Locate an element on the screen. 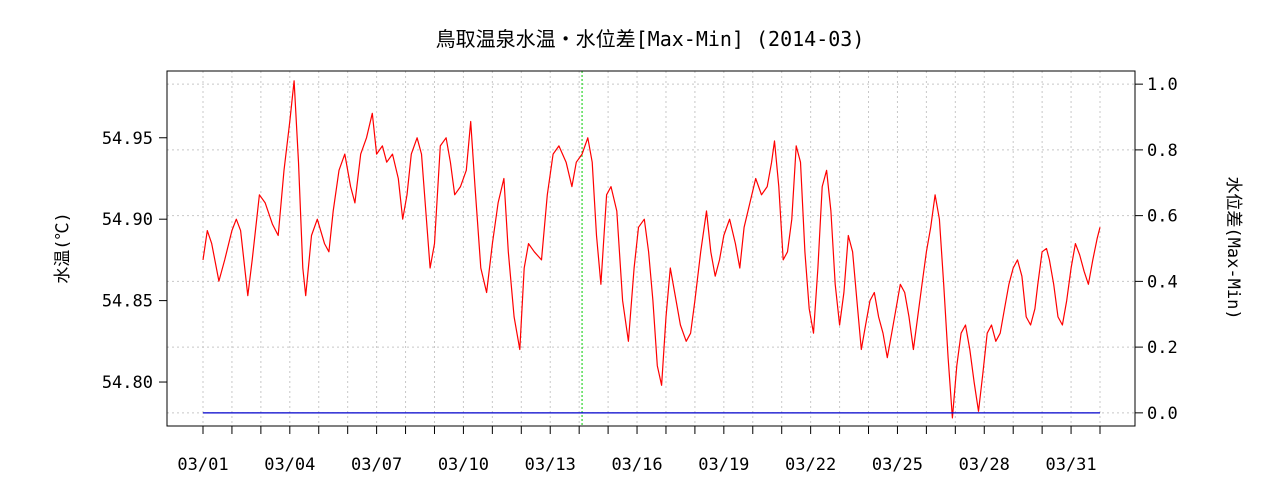 The height and width of the screenshot is (504, 1280). y-right-tick-label: 0.6 is located at coordinates (1162, 217).